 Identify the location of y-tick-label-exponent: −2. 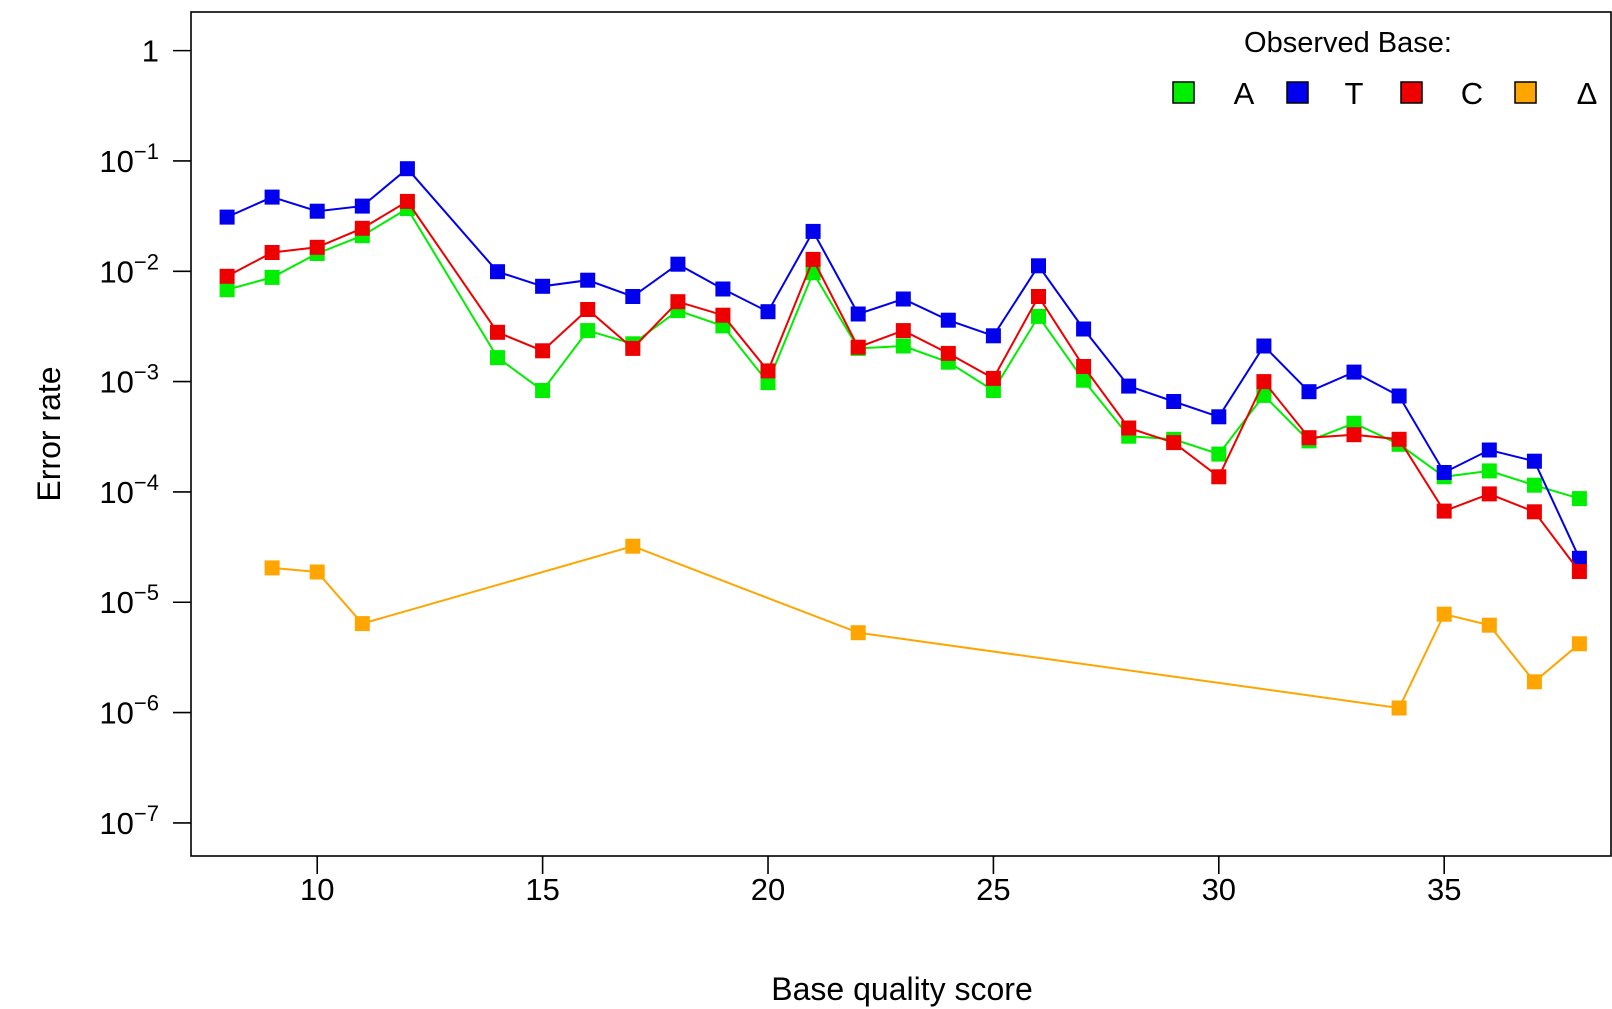
(146, 261).